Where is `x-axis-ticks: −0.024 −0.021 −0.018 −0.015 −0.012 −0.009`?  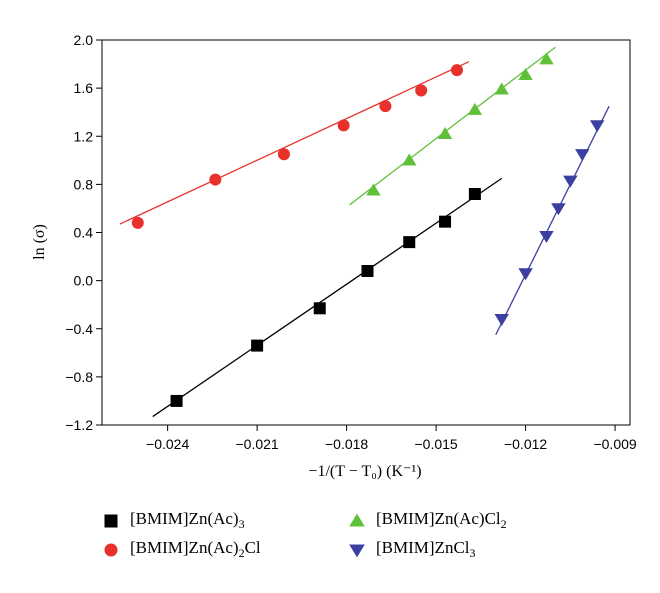
x-axis-ticks: −0.024 −0.021 −0.018 −0.015 −0.012 −0.009 is located at coordinates (391, 438).